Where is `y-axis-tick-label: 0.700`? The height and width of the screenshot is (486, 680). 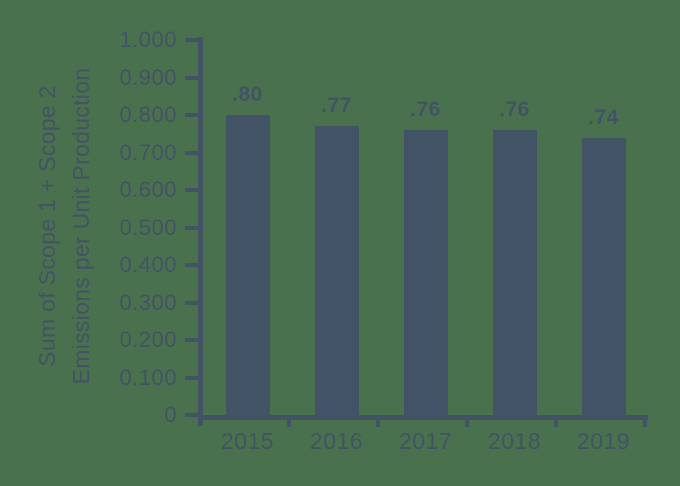
y-axis-tick-label: 0.700 is located at coordinates (148, 152).